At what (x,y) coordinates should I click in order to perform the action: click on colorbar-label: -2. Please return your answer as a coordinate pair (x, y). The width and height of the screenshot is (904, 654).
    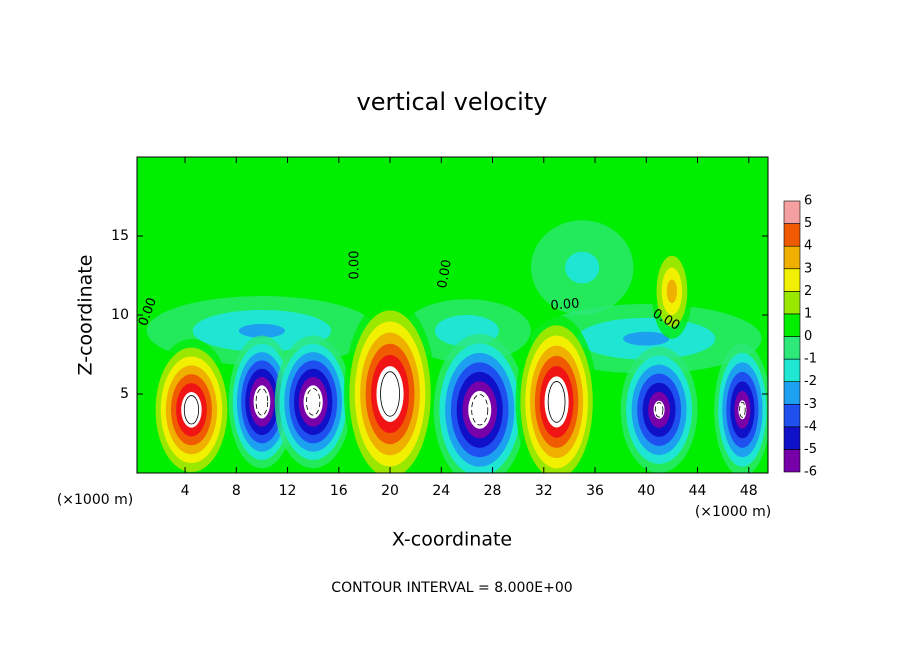
    Looking at the image, I should click on (810, 381).